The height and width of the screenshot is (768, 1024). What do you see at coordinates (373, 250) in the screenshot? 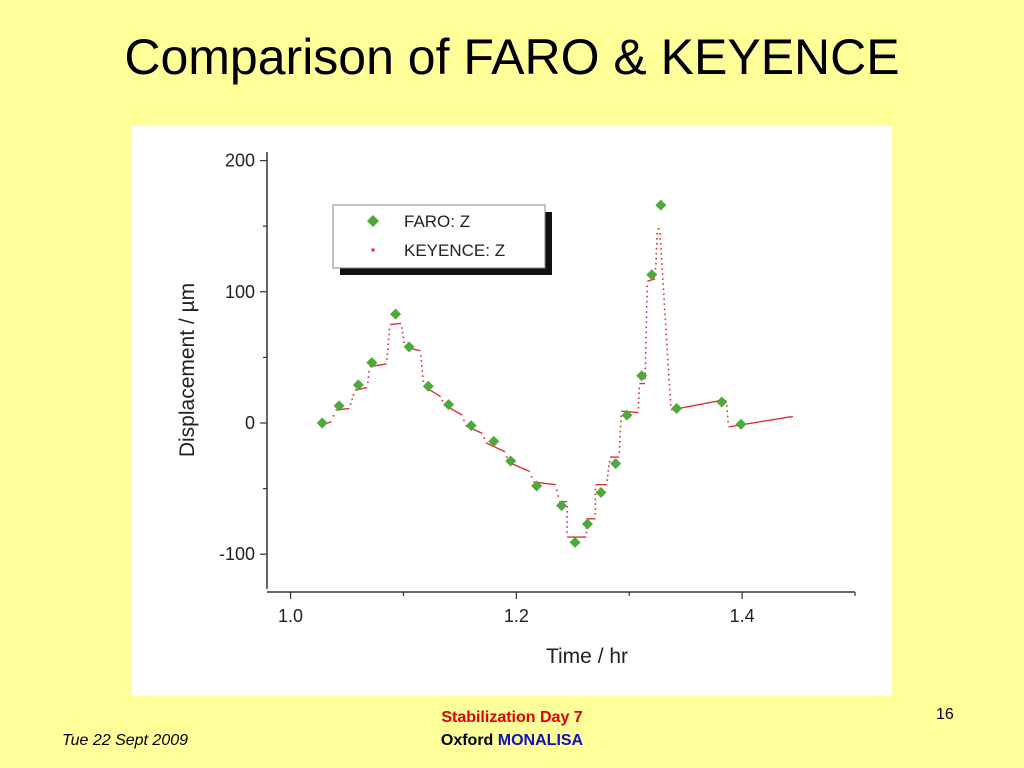
I see `legend-keyence-marker` at bounding box center [373, 250].